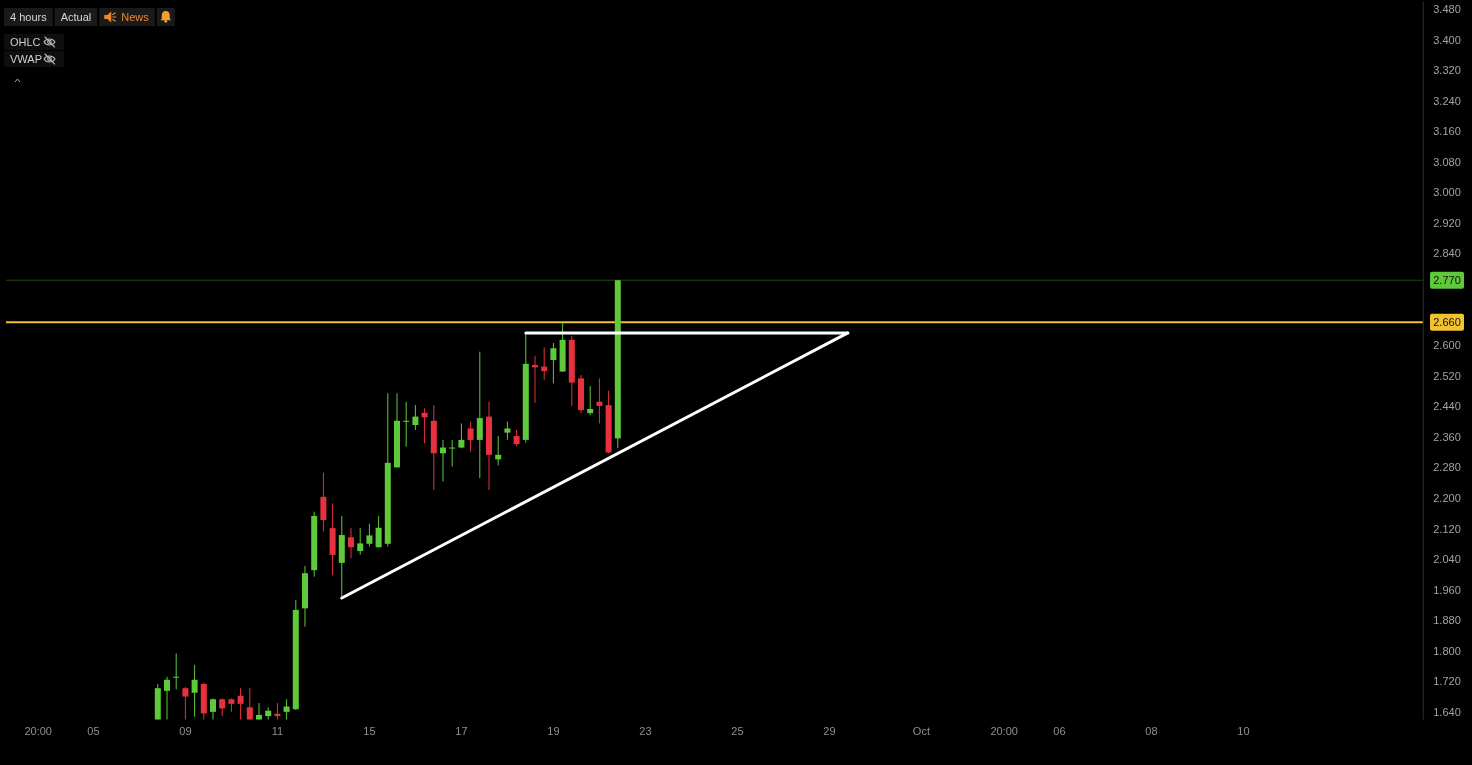  What do you see at coordinates (1447, 467) in the screenshot?
I see `y-tick-label: 2.280` at bounding box center [1447, 467].